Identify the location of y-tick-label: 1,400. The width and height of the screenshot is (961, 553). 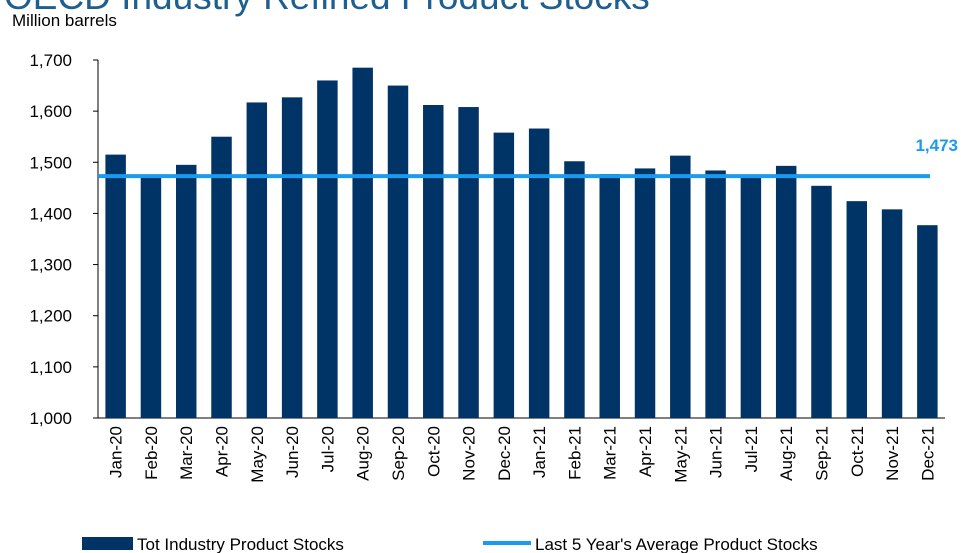
(50, 213).